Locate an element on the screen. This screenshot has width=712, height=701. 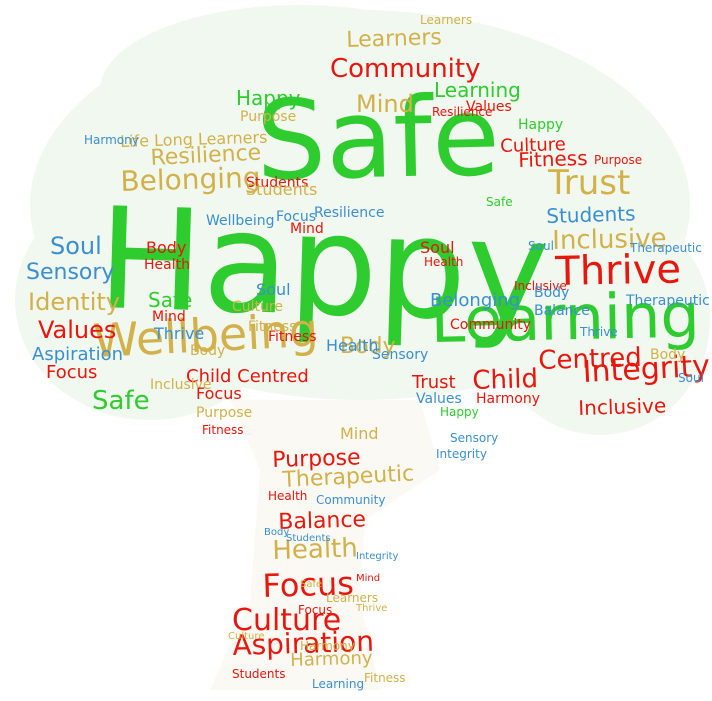
word-soul-upper: Soul is located at coordinates (541, 246).